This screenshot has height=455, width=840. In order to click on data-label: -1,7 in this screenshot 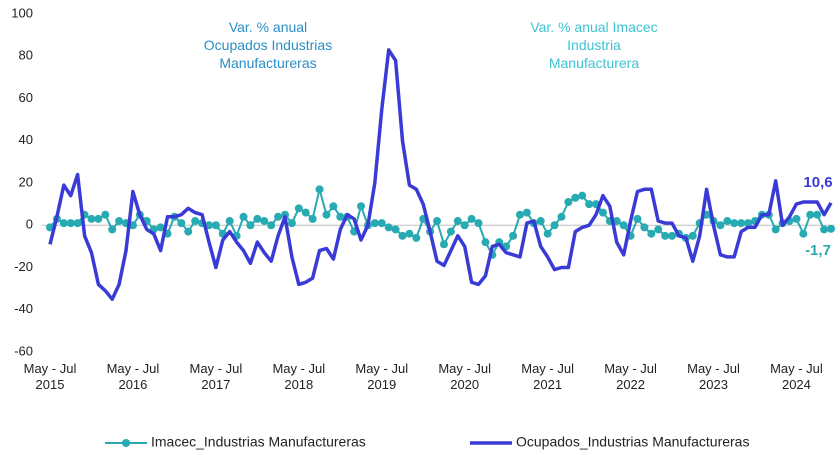, I will do `click(818, 250)`.